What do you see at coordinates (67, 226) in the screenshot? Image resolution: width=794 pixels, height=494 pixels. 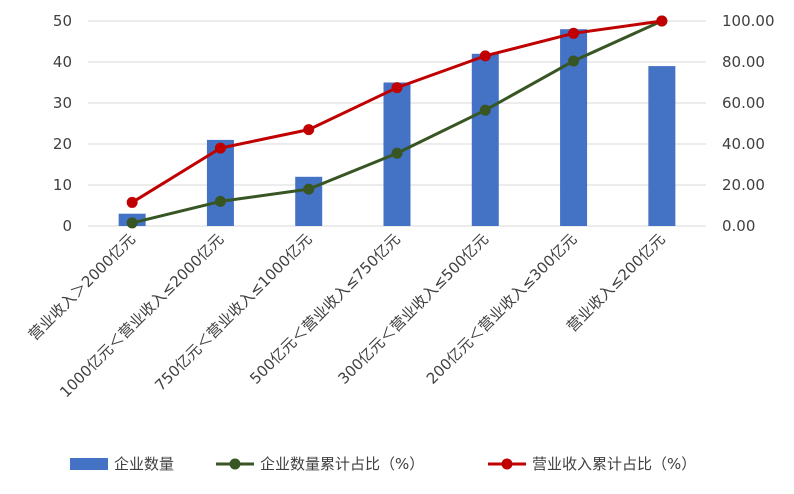 I see `left-axis-tick-label: 0` at bounding box center [67, 226].